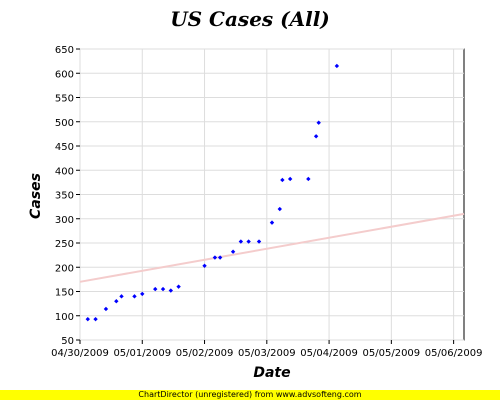  I want to click on y-tick-label: 100, so click(64, 317).